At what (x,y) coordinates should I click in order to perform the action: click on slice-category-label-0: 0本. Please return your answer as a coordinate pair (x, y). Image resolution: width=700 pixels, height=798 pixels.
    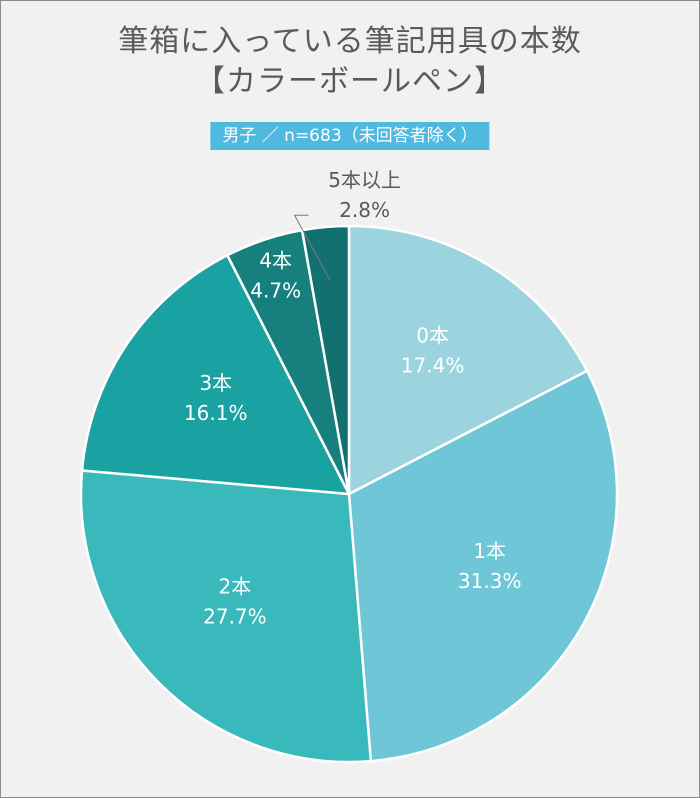
    Looking at the image, I should click on (432, 336).